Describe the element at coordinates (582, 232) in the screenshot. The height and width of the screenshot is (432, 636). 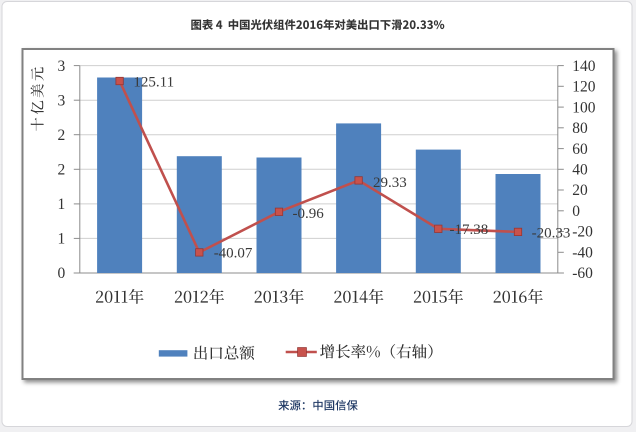
I see `svg-text: -20` at that location.